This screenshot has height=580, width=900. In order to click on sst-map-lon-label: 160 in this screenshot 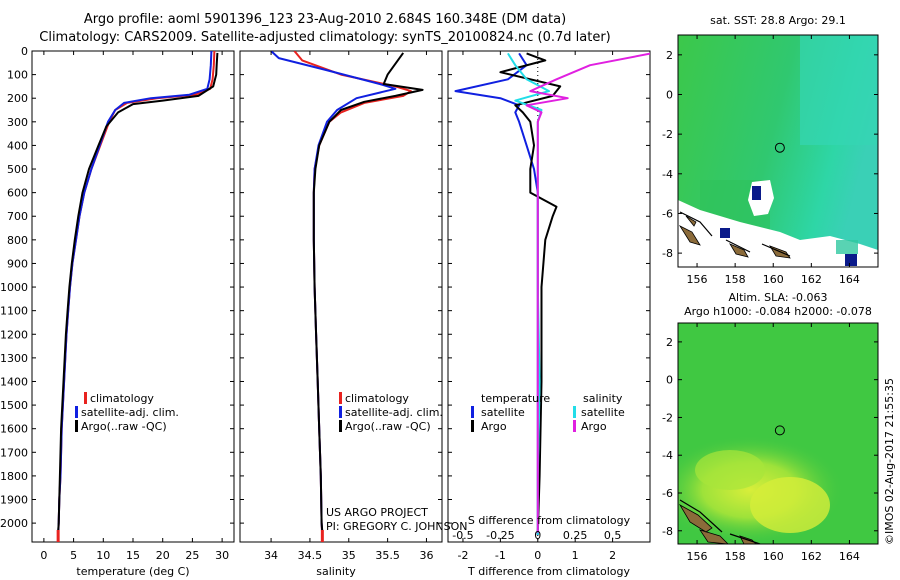, I will do `click(773, 279)`.